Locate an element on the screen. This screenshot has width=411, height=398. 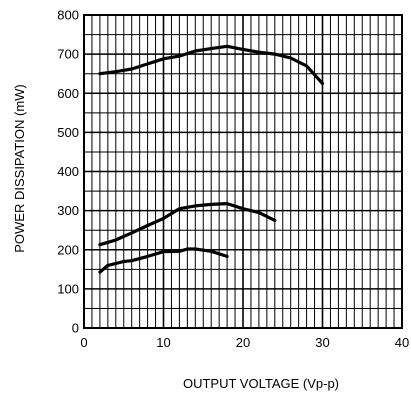
y-tick-label: 800 is located at coordinates (68, 15).